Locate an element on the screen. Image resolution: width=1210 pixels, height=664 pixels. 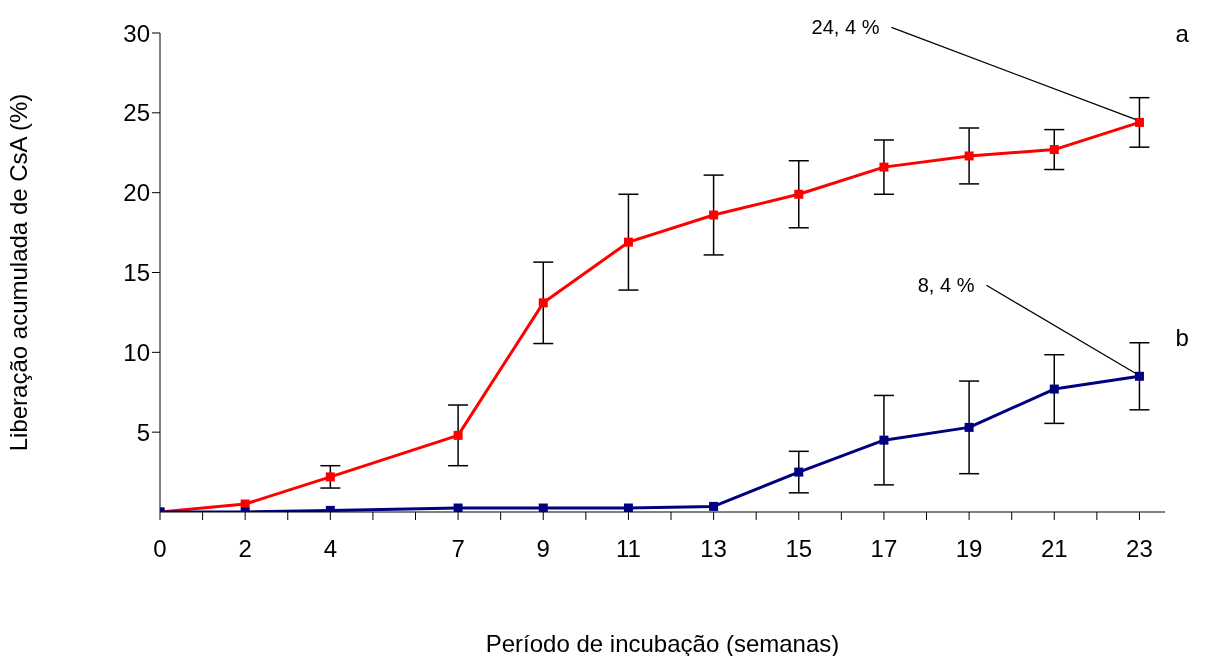
x-tick-label: 21 is located at coordinates (1054, 549).